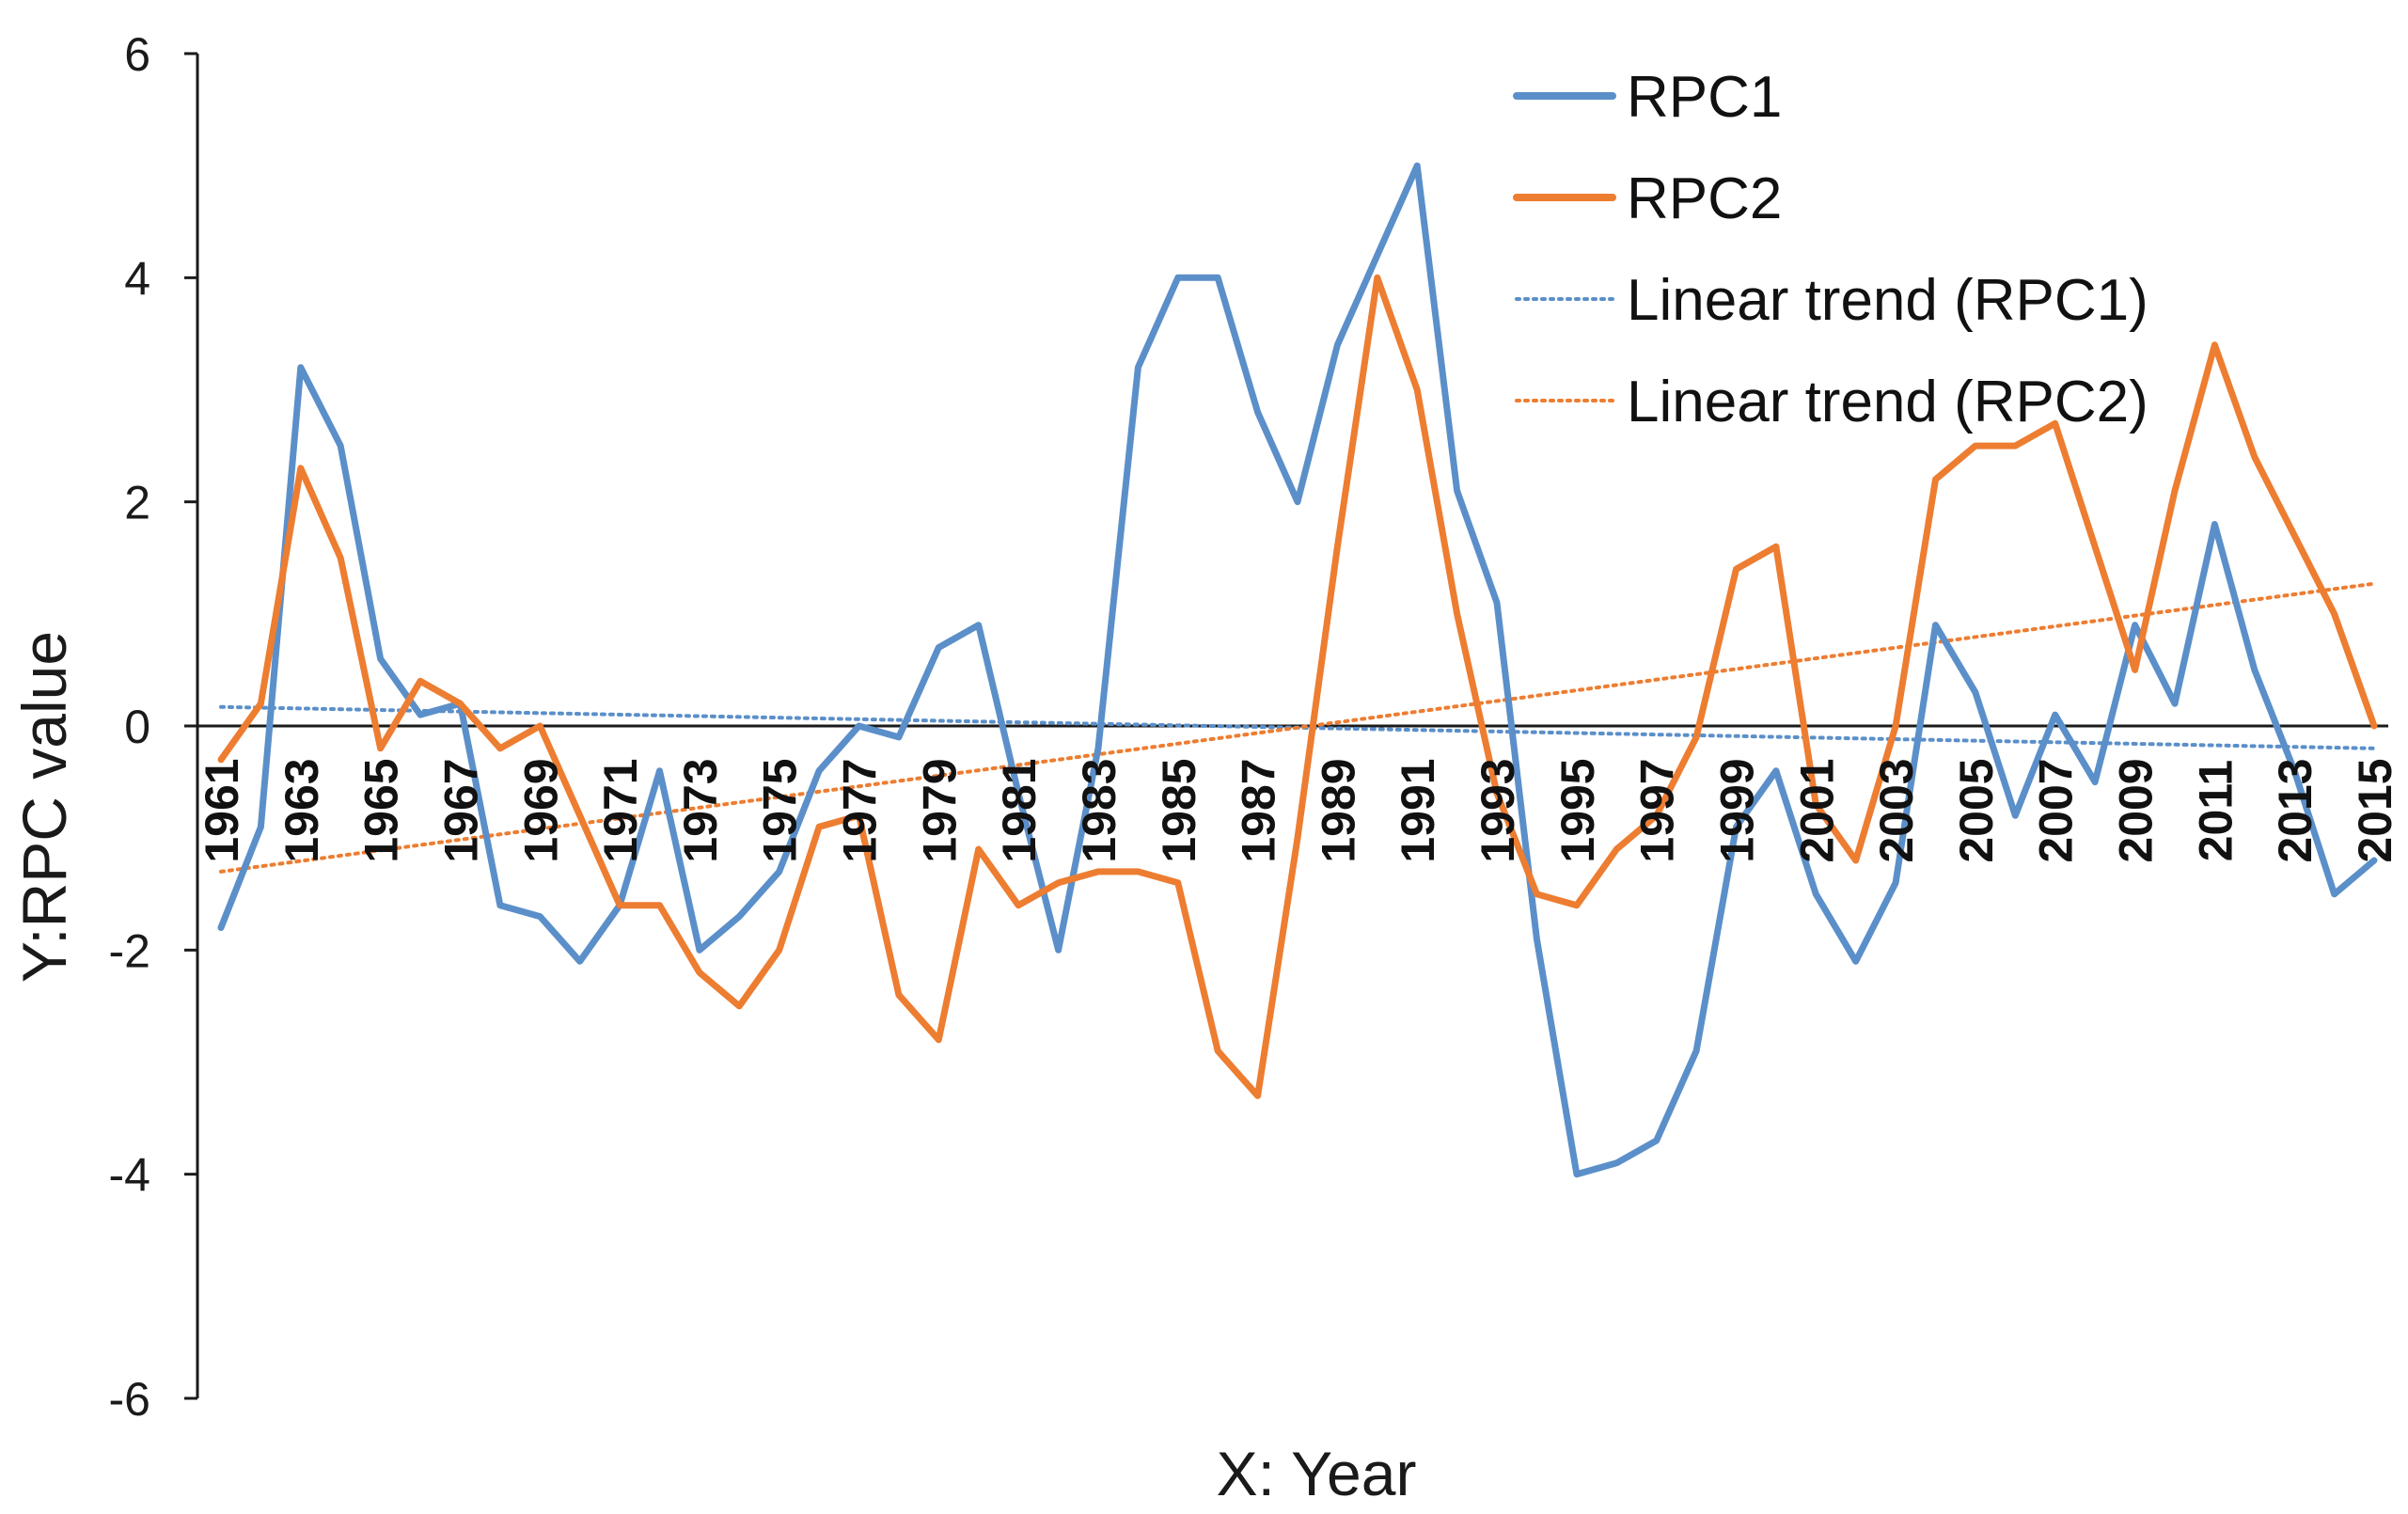 Image resolution: width=2408 pixels, height=1514 pixels. Describe the element at coordinates (2375, 810) in the screenshot. I see `x-tick-label: 2015` at that location.